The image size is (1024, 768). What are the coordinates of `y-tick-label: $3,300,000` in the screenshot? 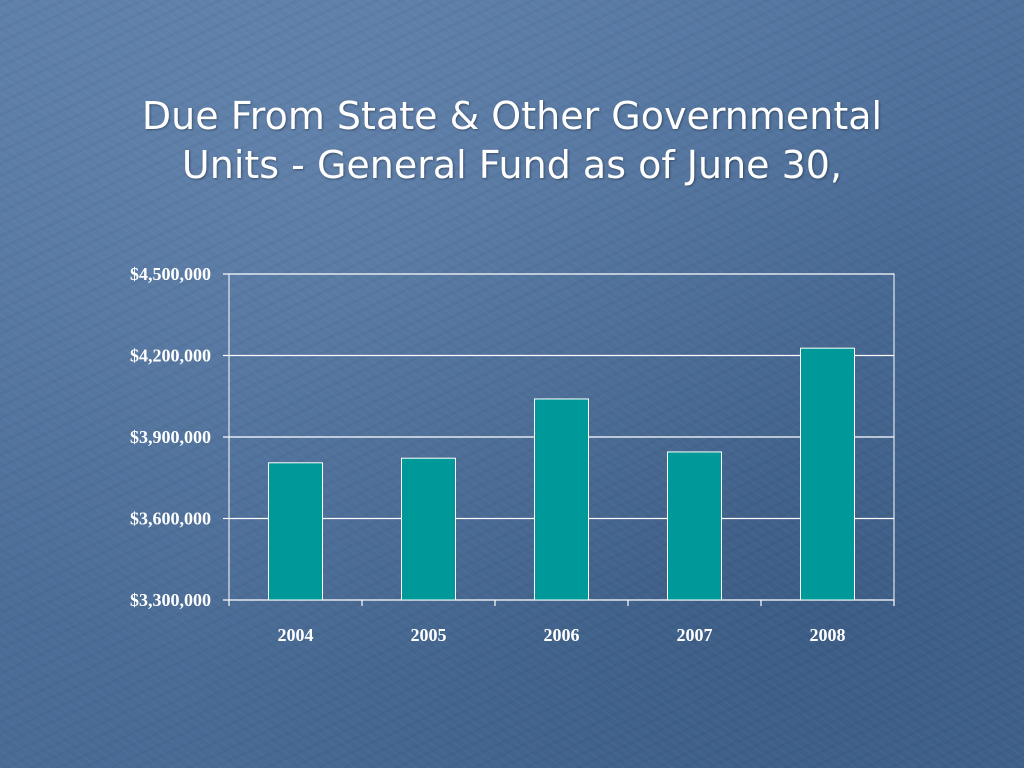 It's located at (170, 600).